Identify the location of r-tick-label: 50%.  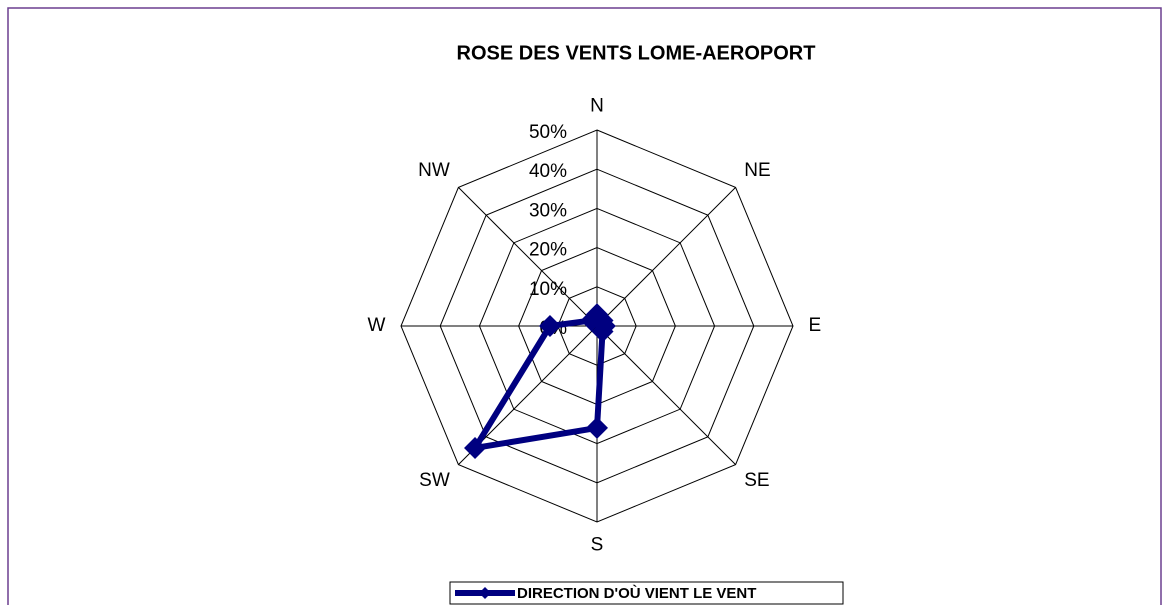
(548, 132).